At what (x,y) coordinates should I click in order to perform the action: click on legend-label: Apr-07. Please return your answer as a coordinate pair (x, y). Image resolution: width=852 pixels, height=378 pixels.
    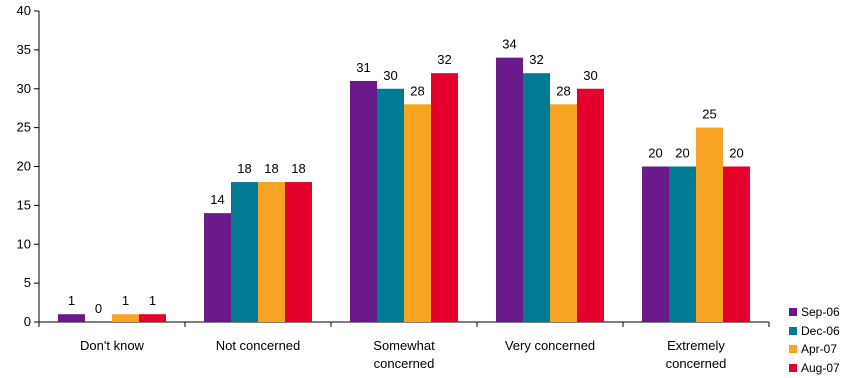
    Looking at the image, I should click on (819, 349).